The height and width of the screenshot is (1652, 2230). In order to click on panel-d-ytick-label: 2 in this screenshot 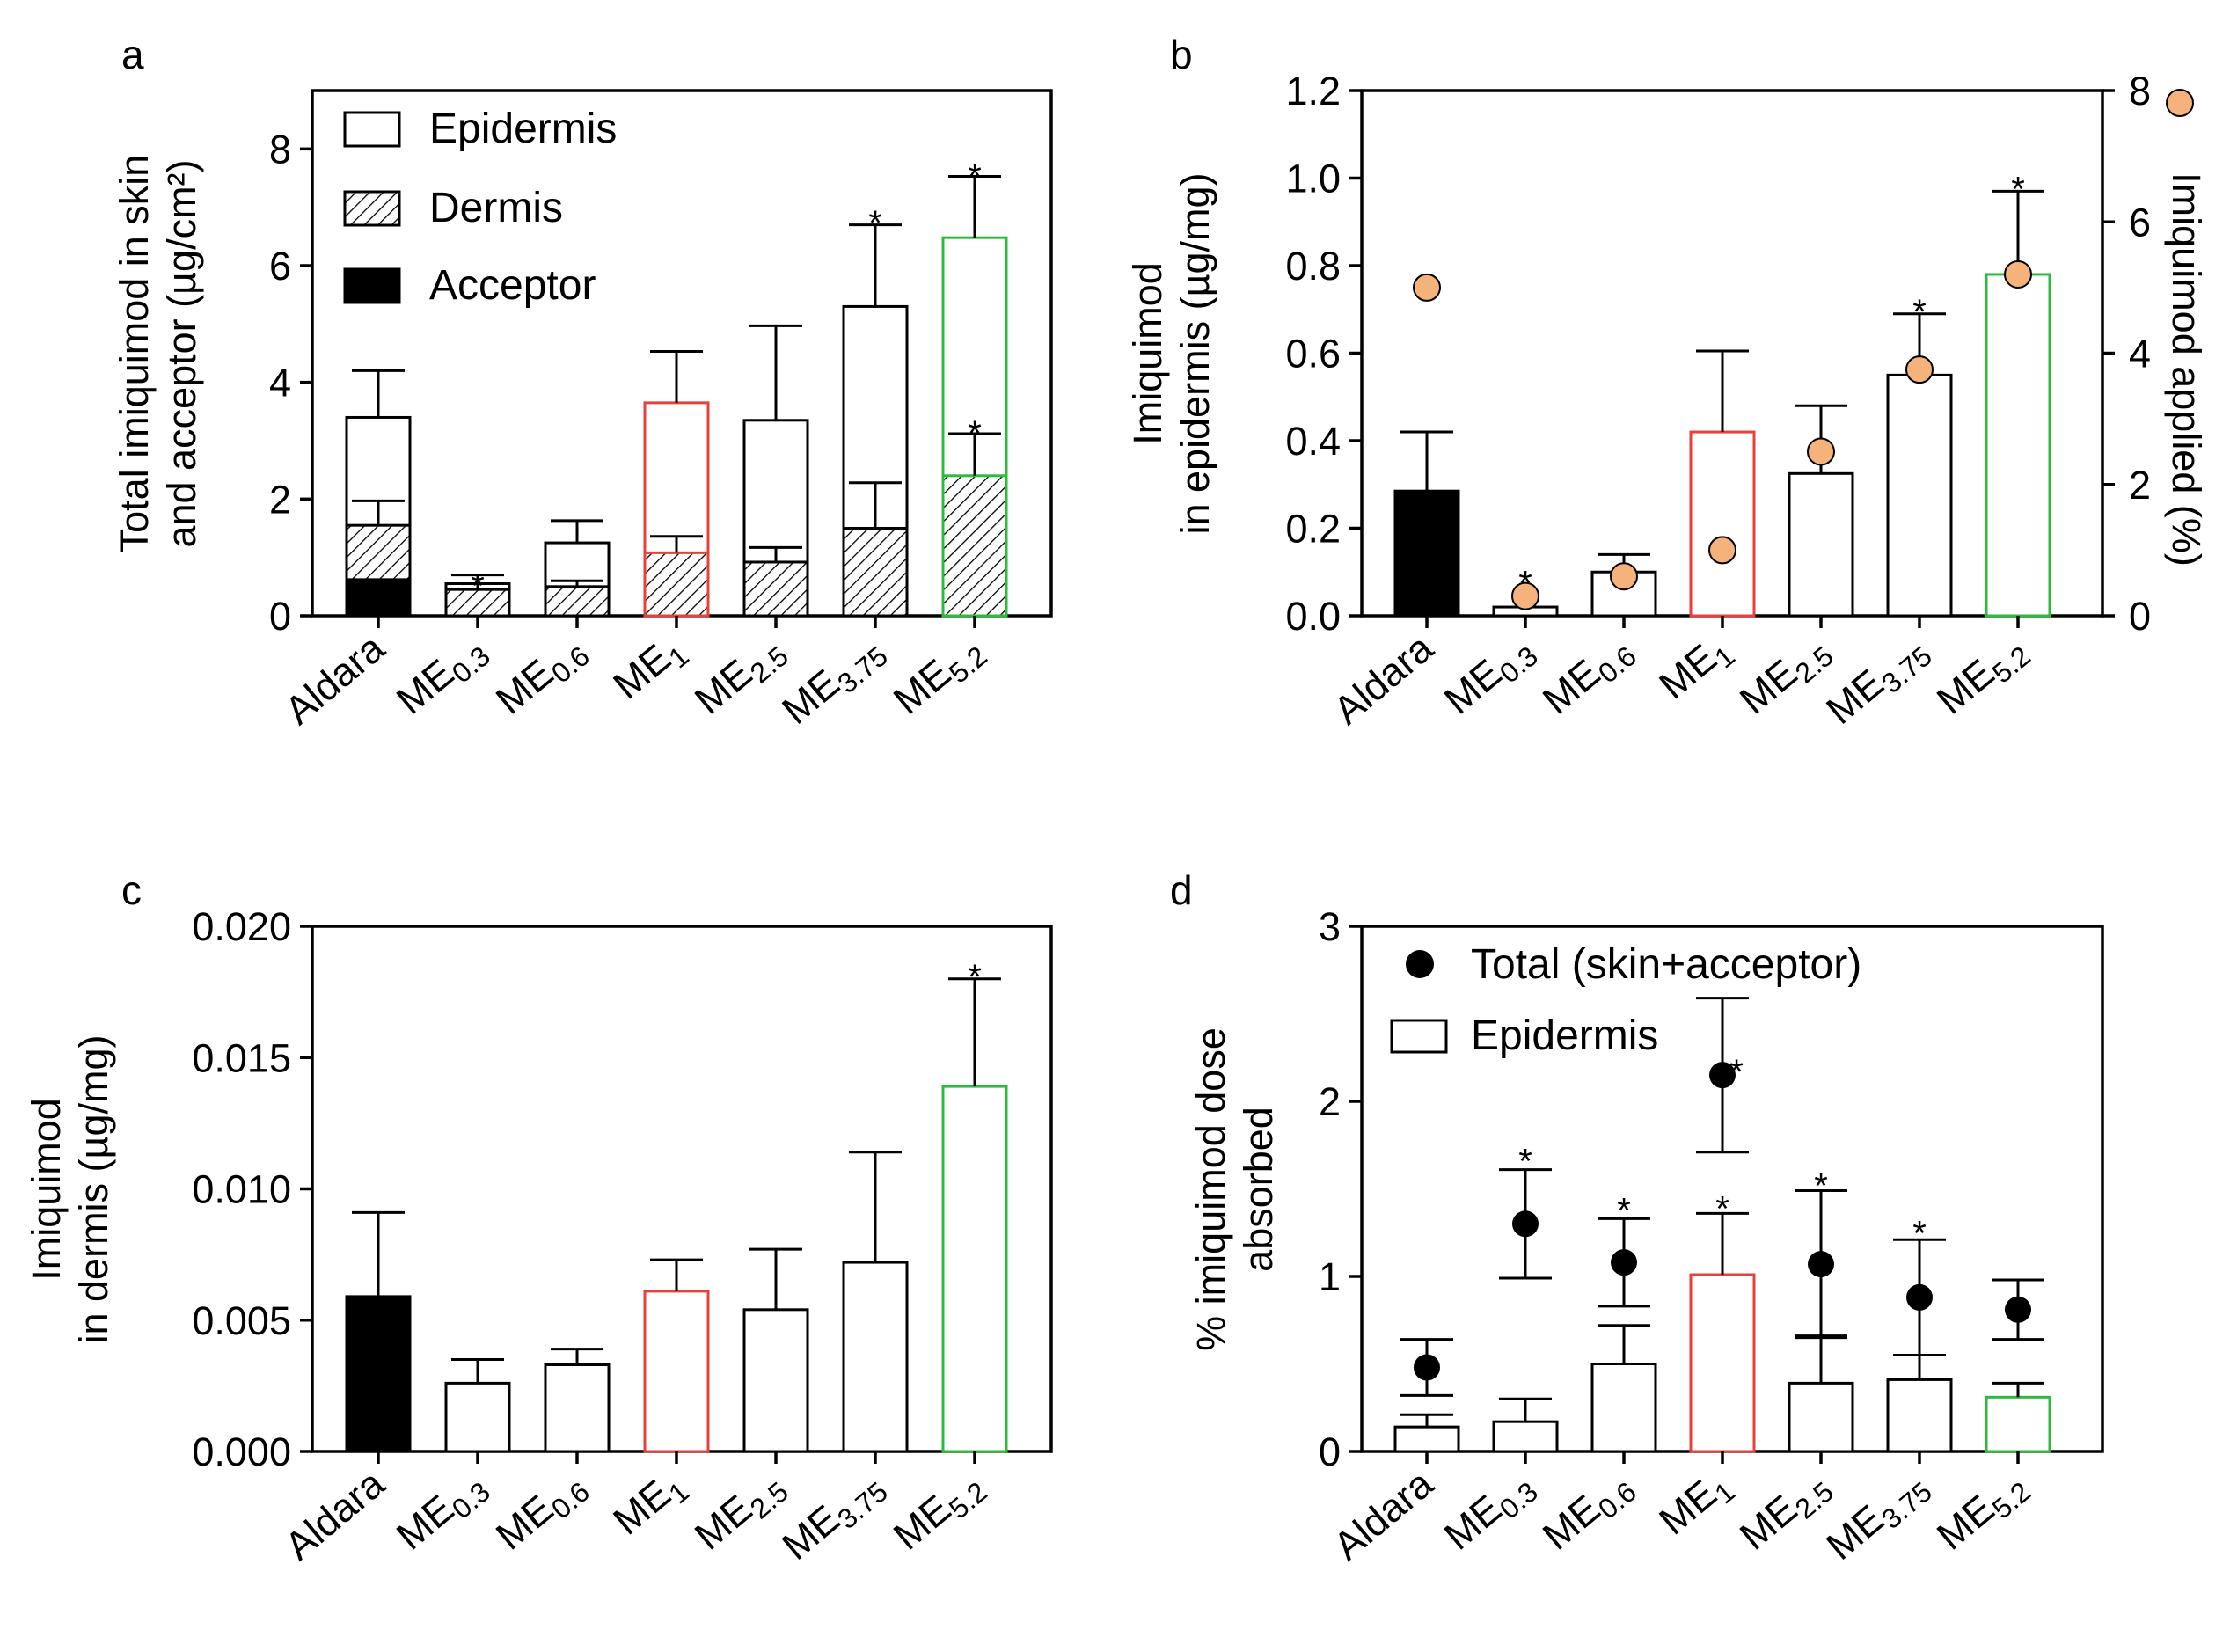, I will do `click(1330, 1101)`.